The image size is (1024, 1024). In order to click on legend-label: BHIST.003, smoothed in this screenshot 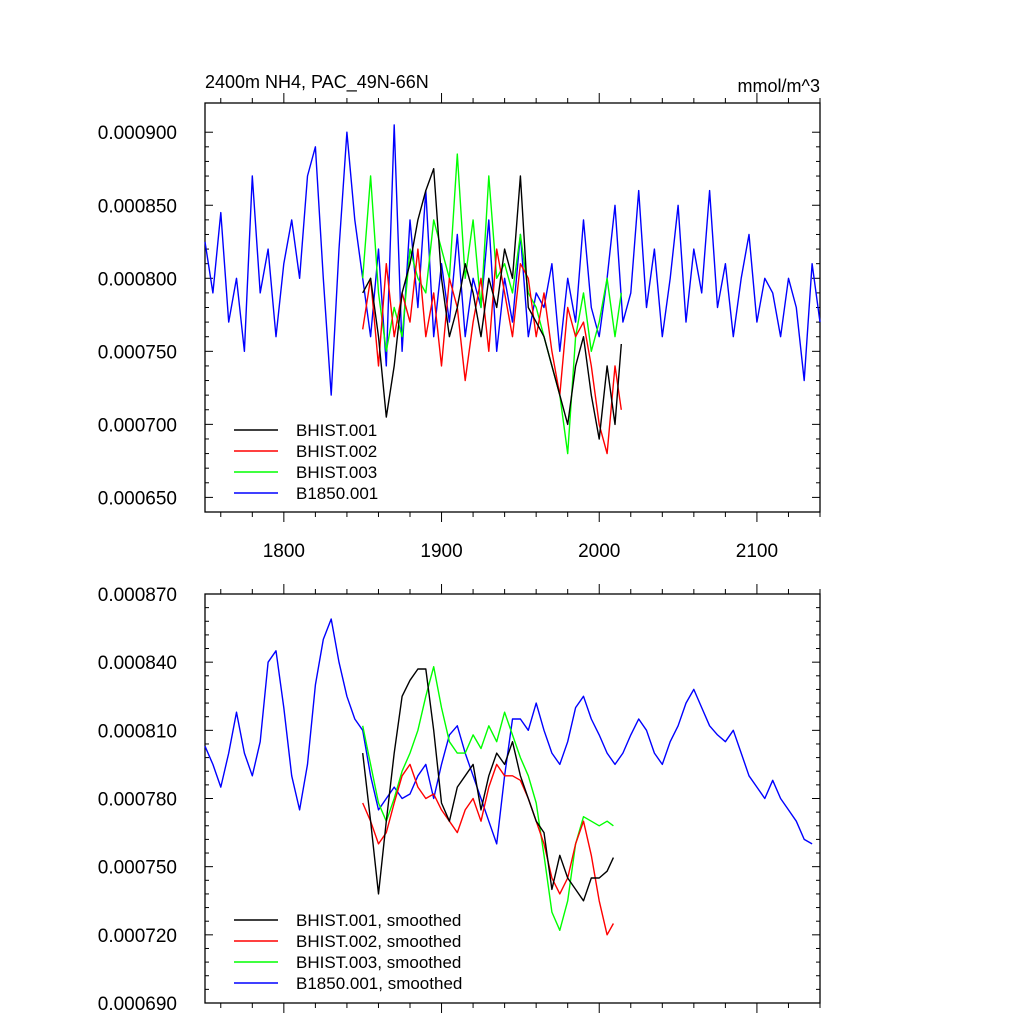, I will do `click(378, 962)`.